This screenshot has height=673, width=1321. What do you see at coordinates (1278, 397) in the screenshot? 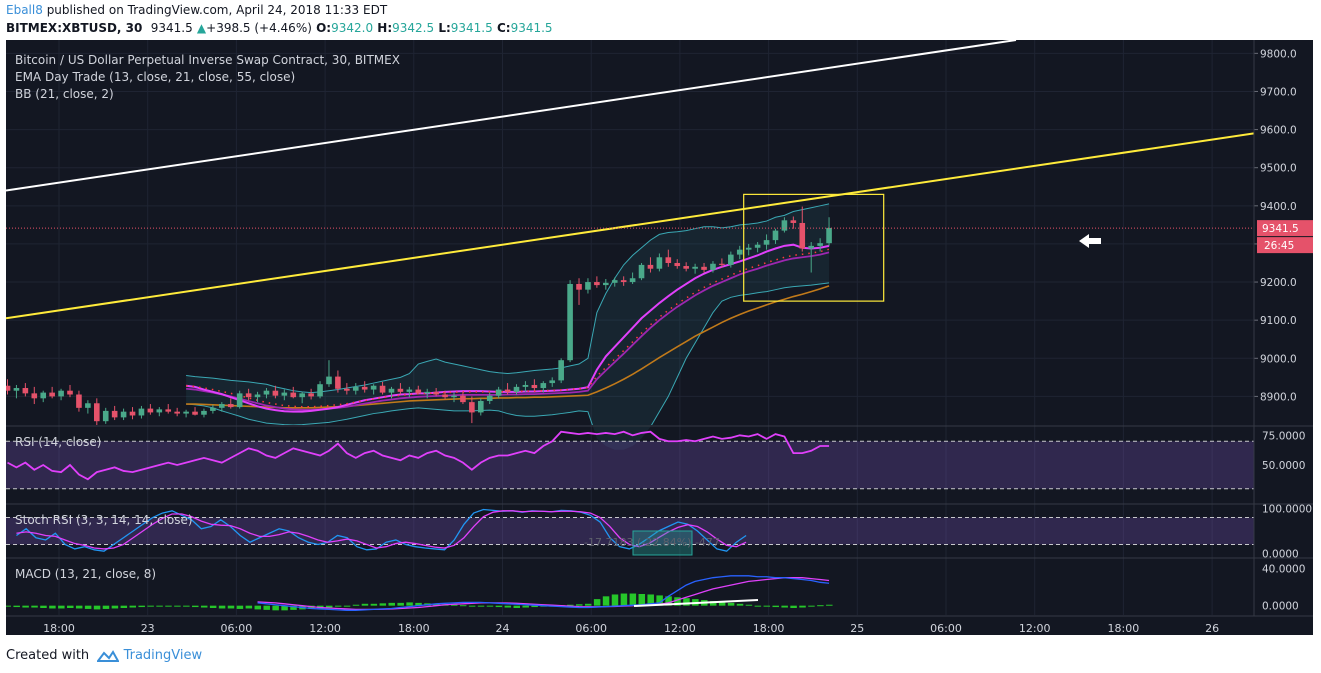
I see `price-label: 8900.0` at bounding box center [1278, 397].